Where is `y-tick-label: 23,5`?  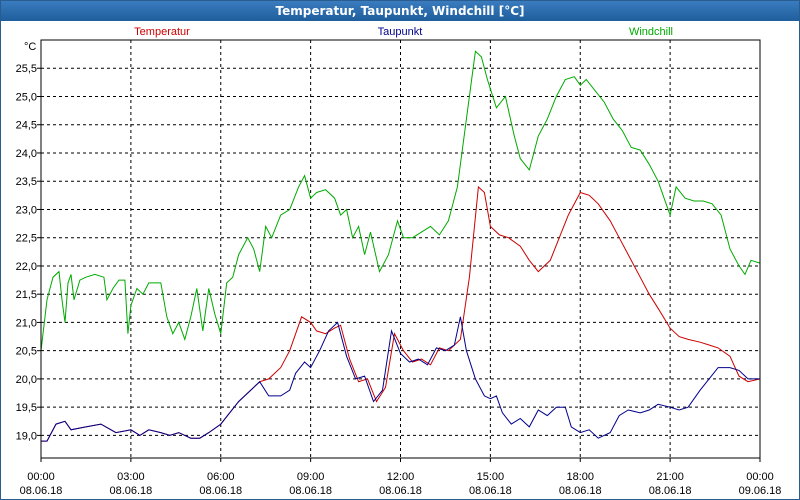
y-tick-label: 23,5 is located at coordinates (26, 182).